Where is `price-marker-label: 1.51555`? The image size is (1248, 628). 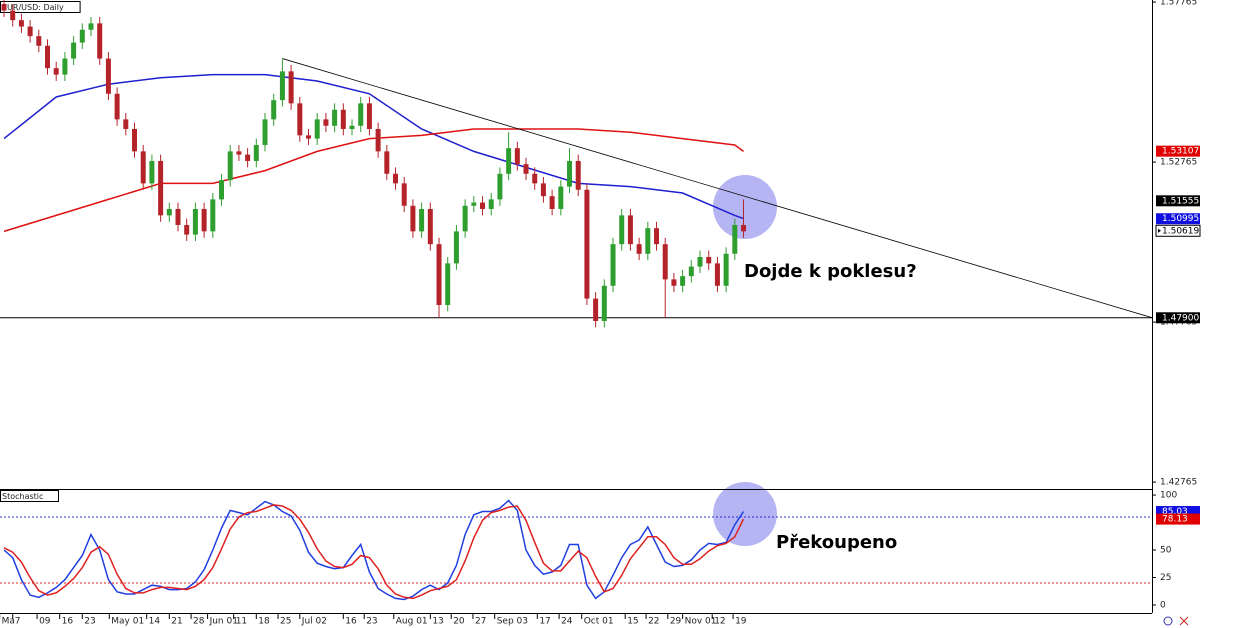
price-marker-label: 1.51555 is located at coordinates (1180, 201).